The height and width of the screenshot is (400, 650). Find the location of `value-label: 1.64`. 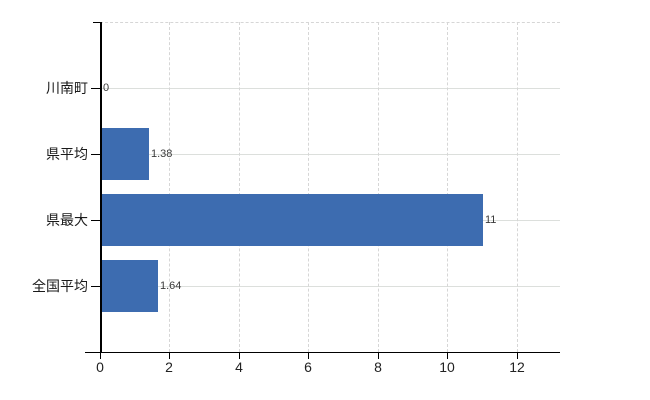

value-label: 1.64 is located at coordinates (171, 286).